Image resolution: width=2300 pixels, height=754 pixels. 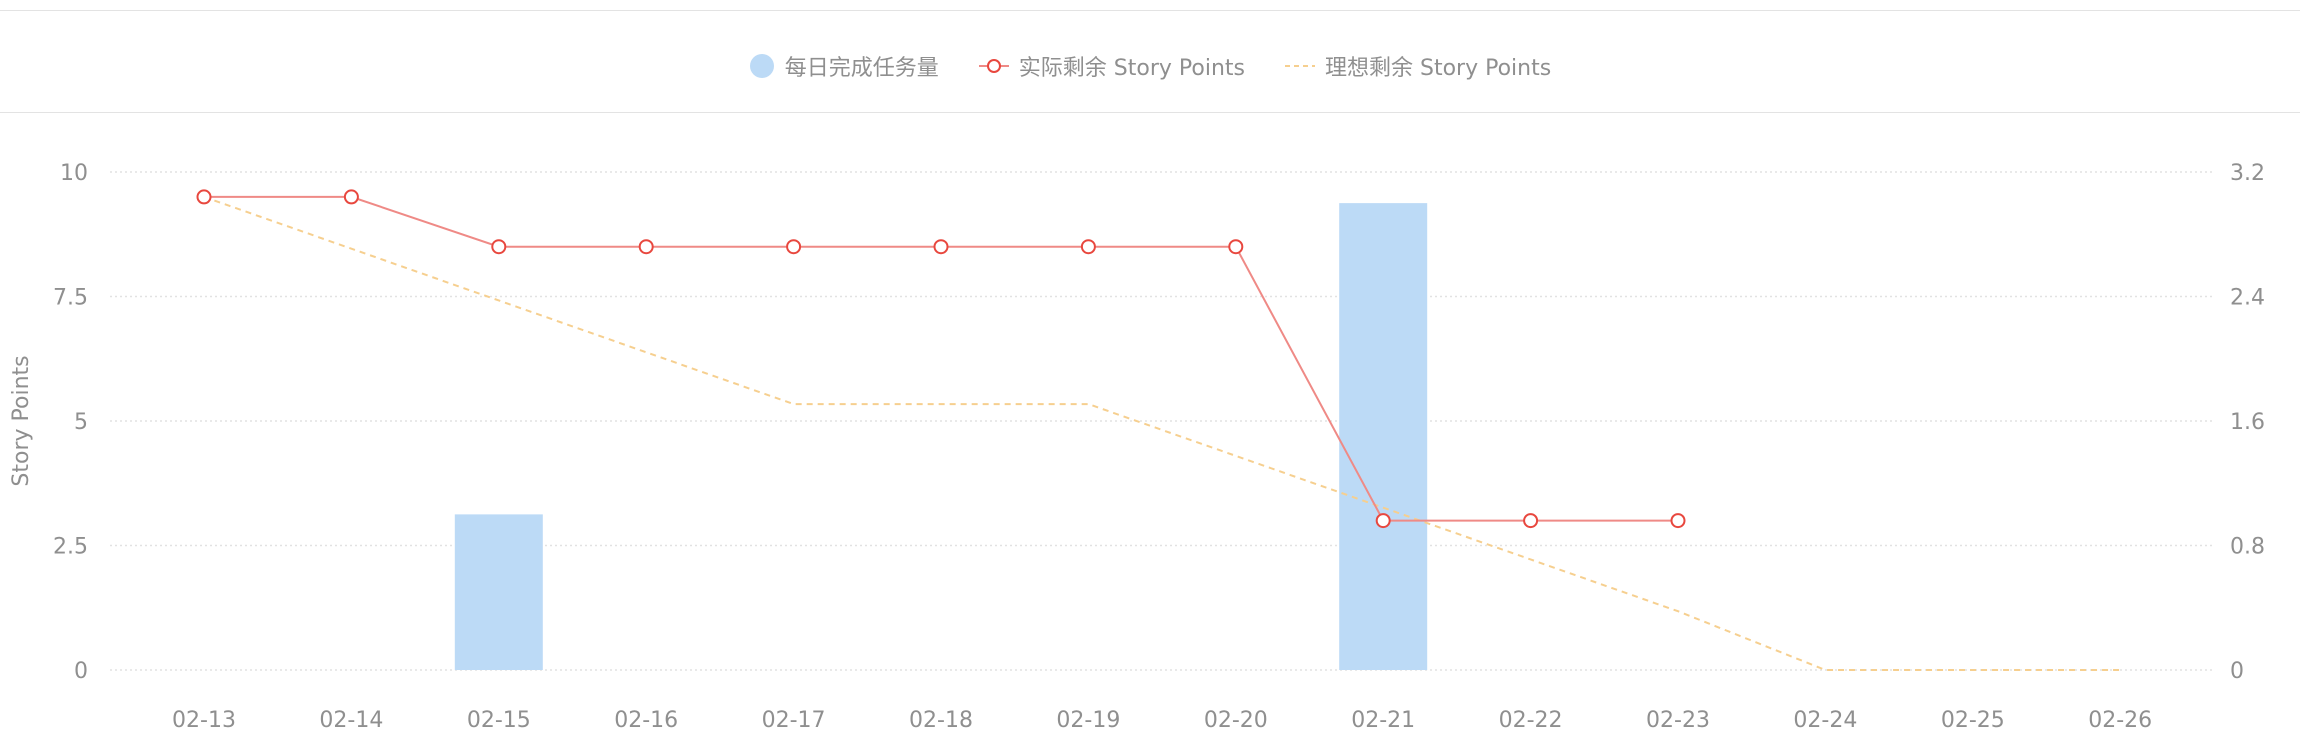 I want to click on x-tick-label: 02-23, so click(x=1678, y=720).